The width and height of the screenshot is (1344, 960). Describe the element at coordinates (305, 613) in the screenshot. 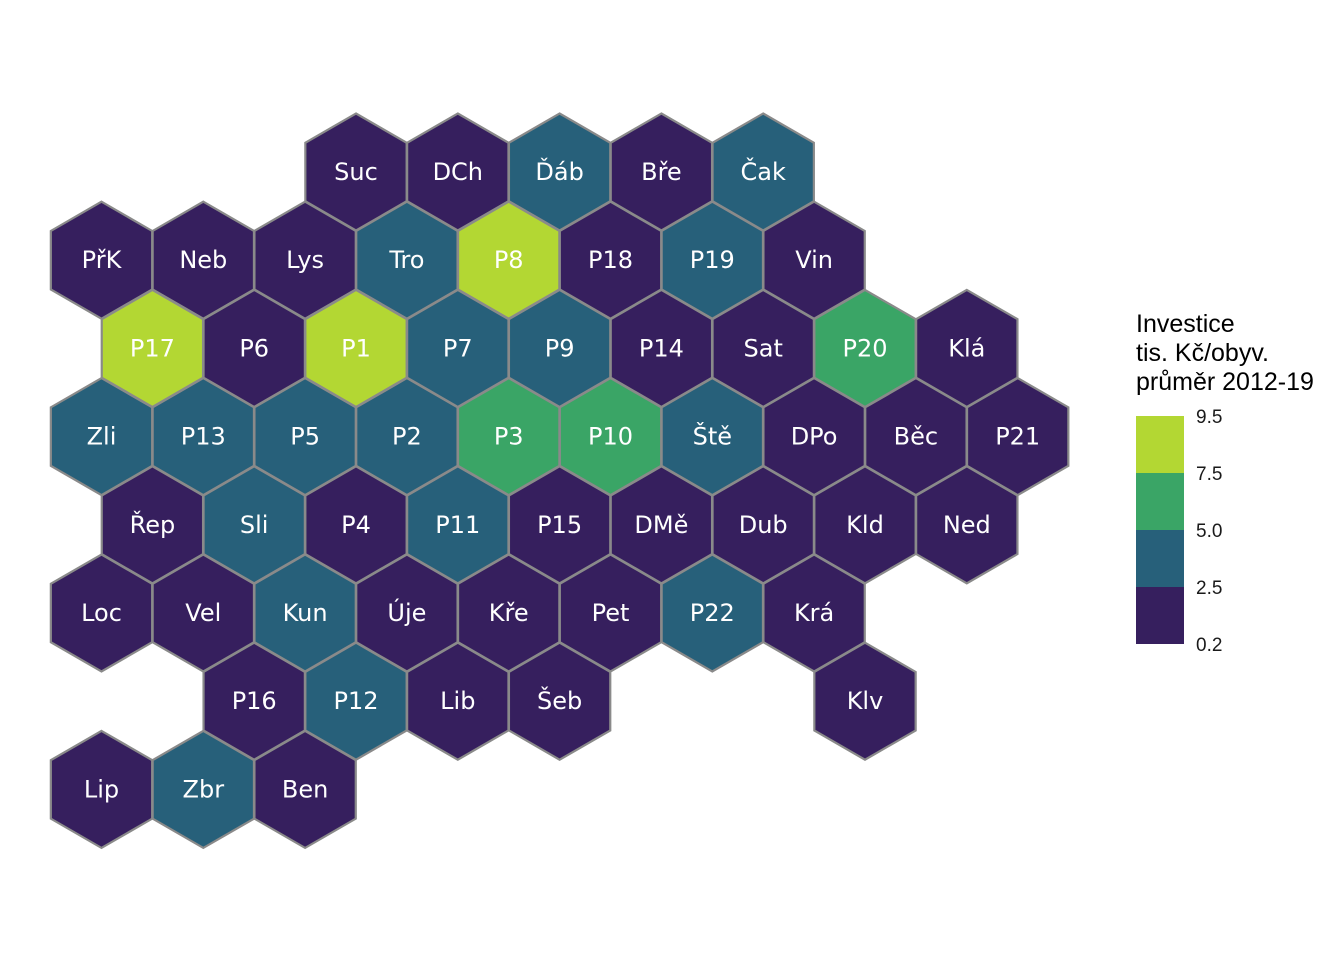

I see `district-label: Kun` at that location.